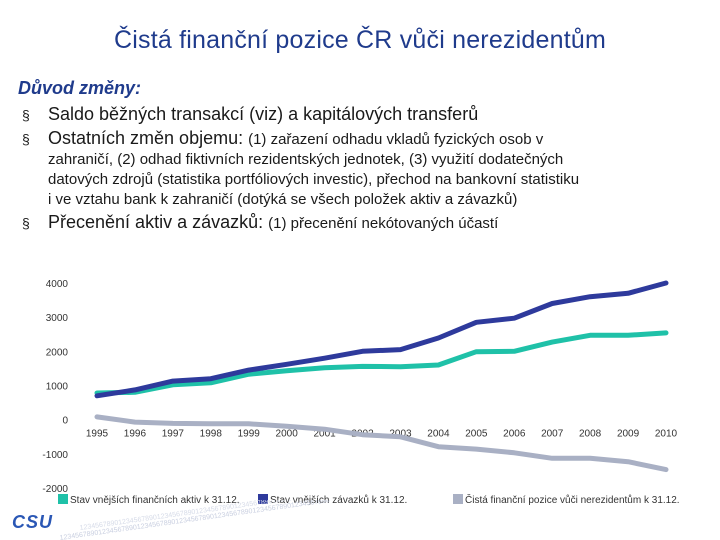 This screenshot has width=720, height=540. I want to click on x-tick-label: 2006, so click(514, 434).